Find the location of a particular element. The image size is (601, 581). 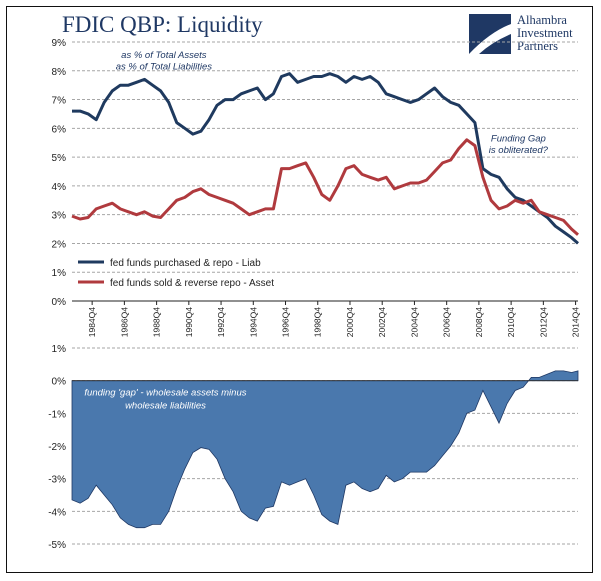

y-tick-label: -2% is located at coordinates (57, 447).